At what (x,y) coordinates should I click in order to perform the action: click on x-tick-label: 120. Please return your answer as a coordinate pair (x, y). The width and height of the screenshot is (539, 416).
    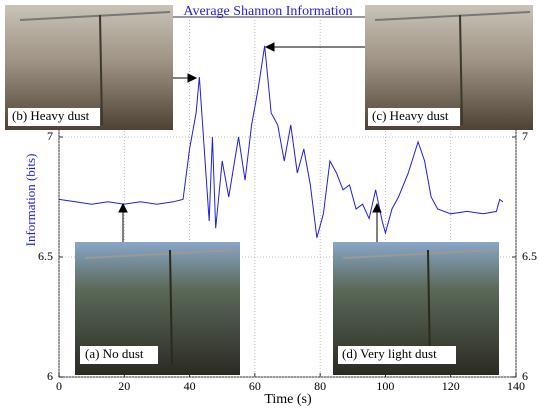
    Looking at the image, I should click on (451, 386).